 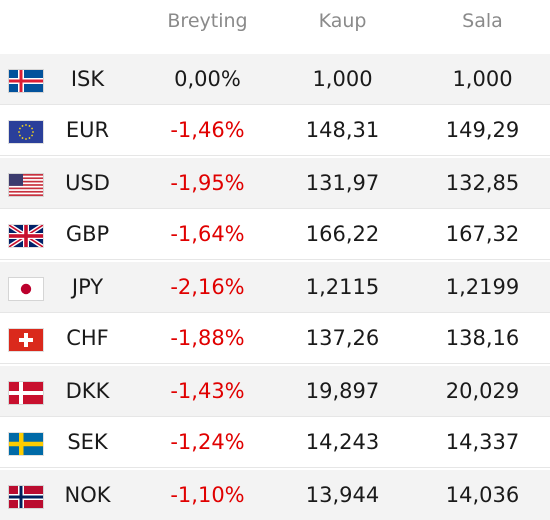 I want to click on change-value: 0,00%, so click(x=207, y=79).